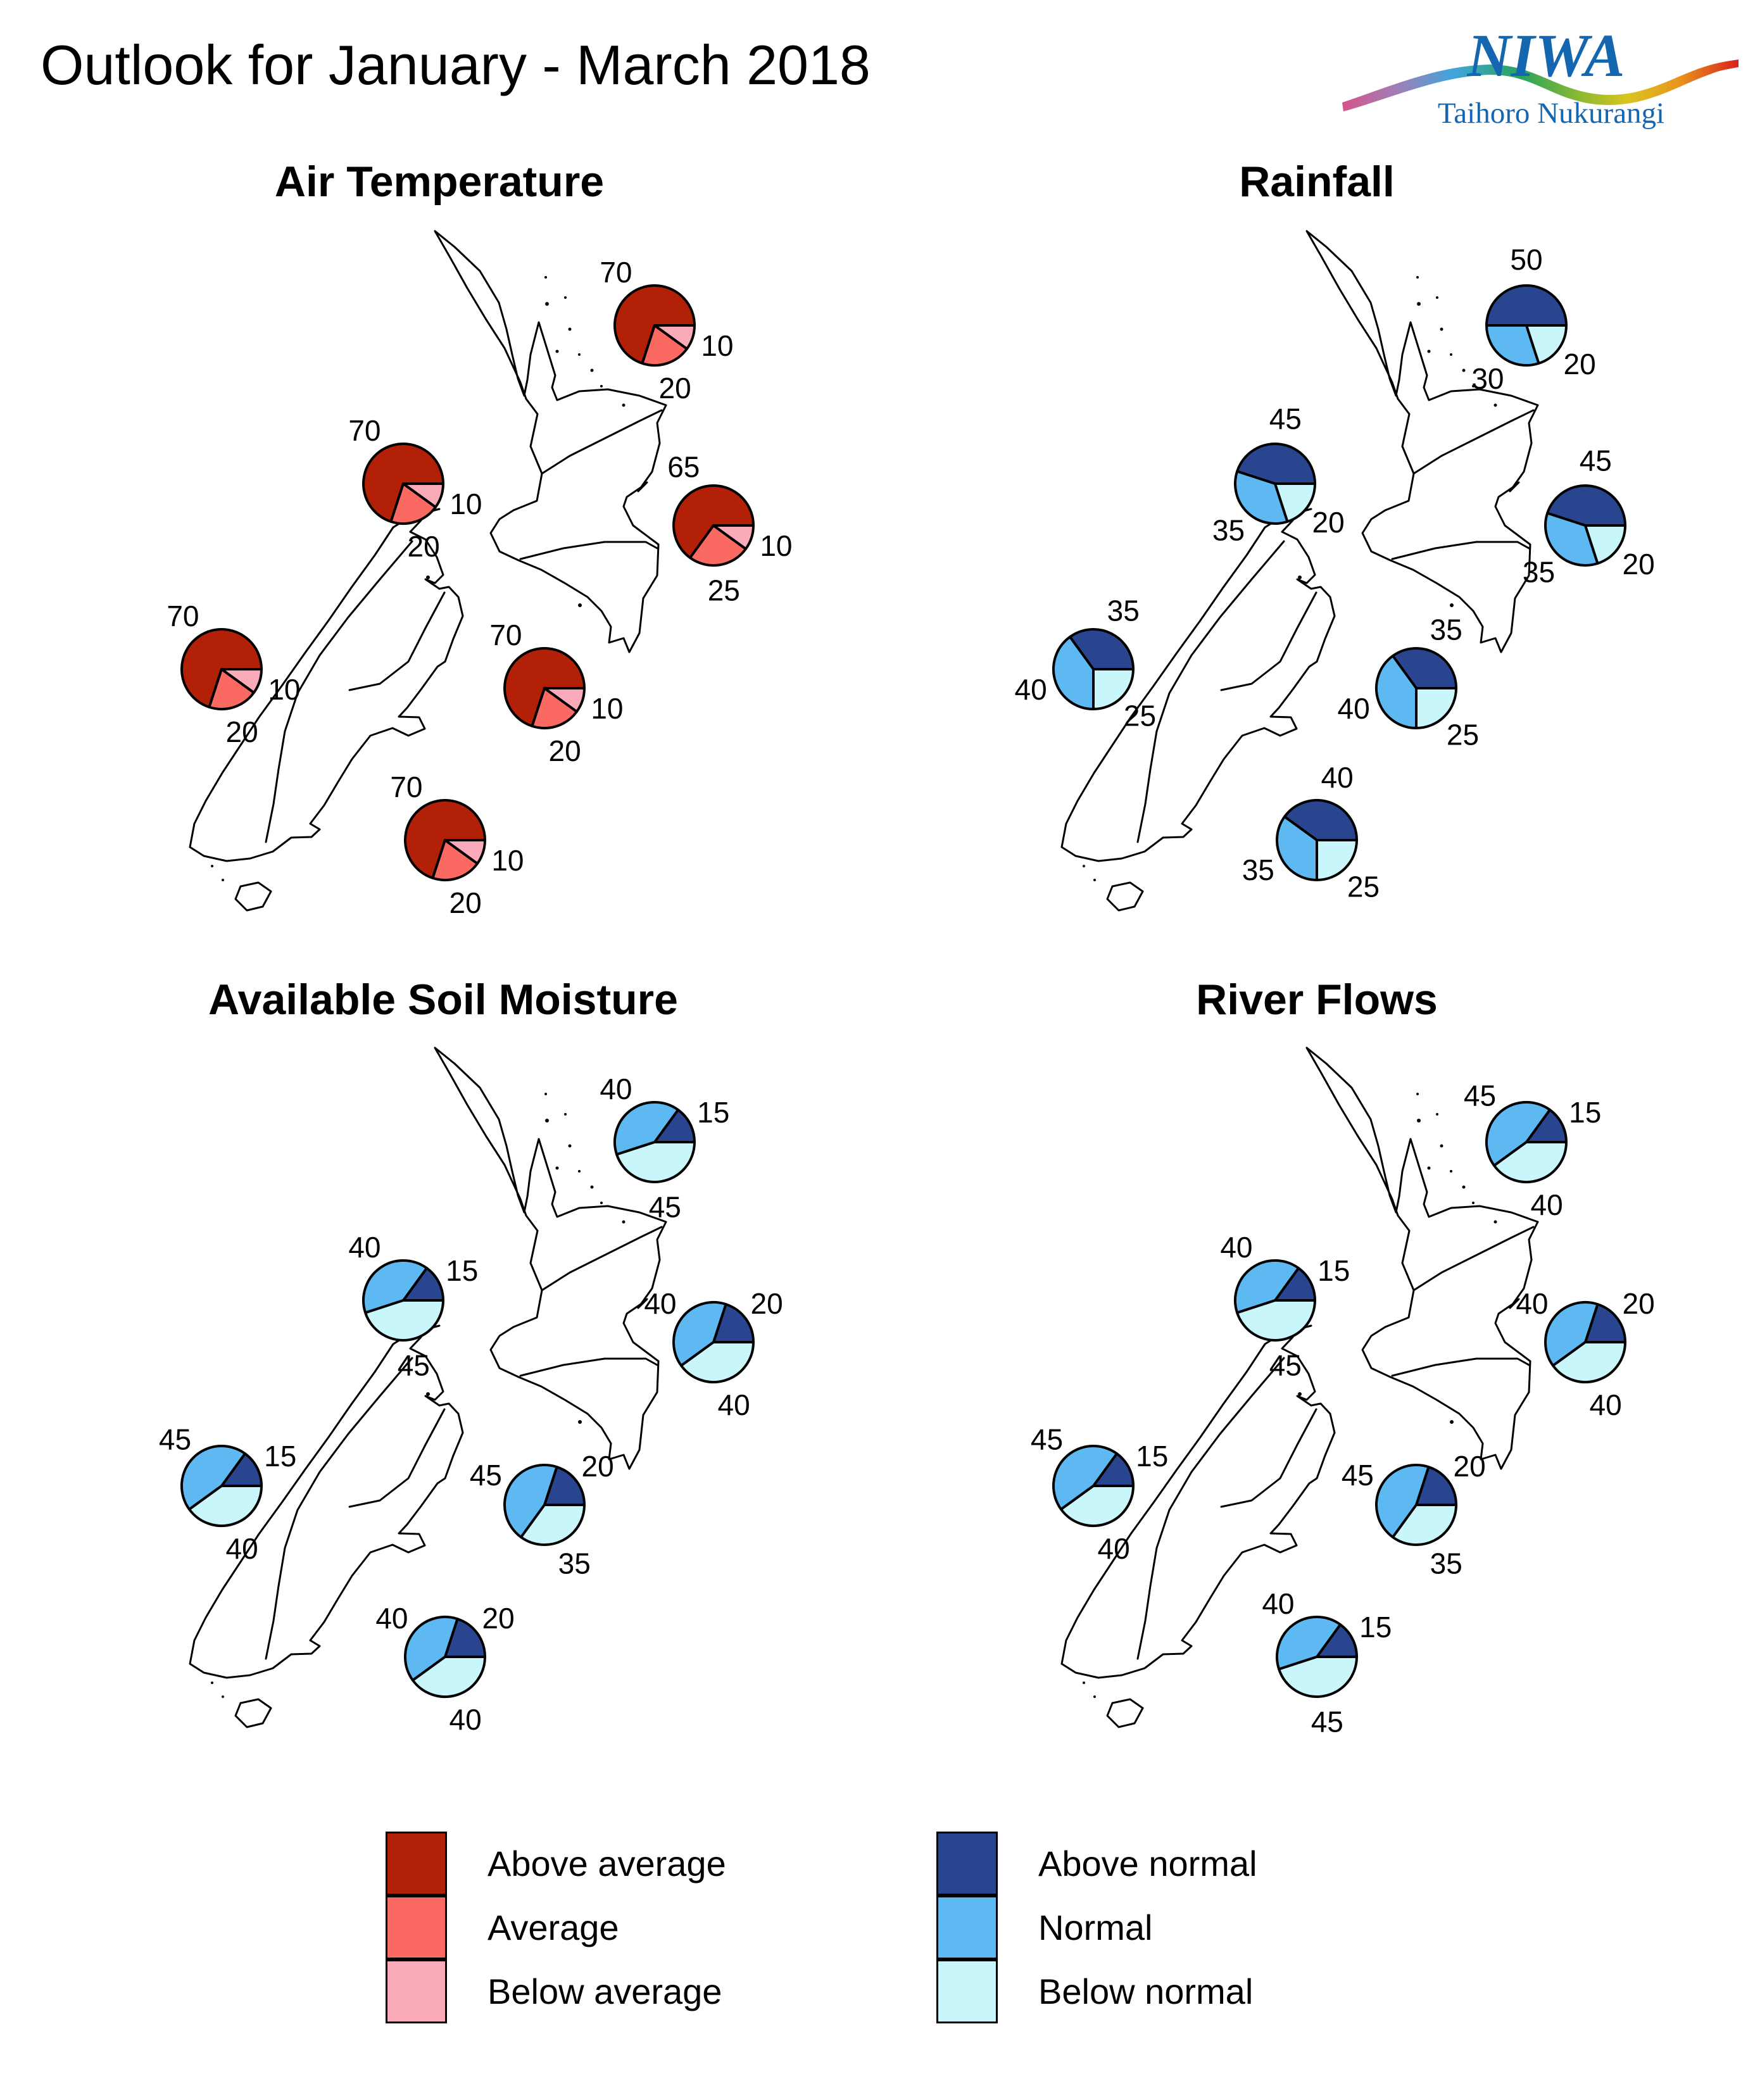 This screenshot has width=1748, height=2100. I want to click on panel-title-soil-moisture: Available Soil Moisture, so click(443, 1000).